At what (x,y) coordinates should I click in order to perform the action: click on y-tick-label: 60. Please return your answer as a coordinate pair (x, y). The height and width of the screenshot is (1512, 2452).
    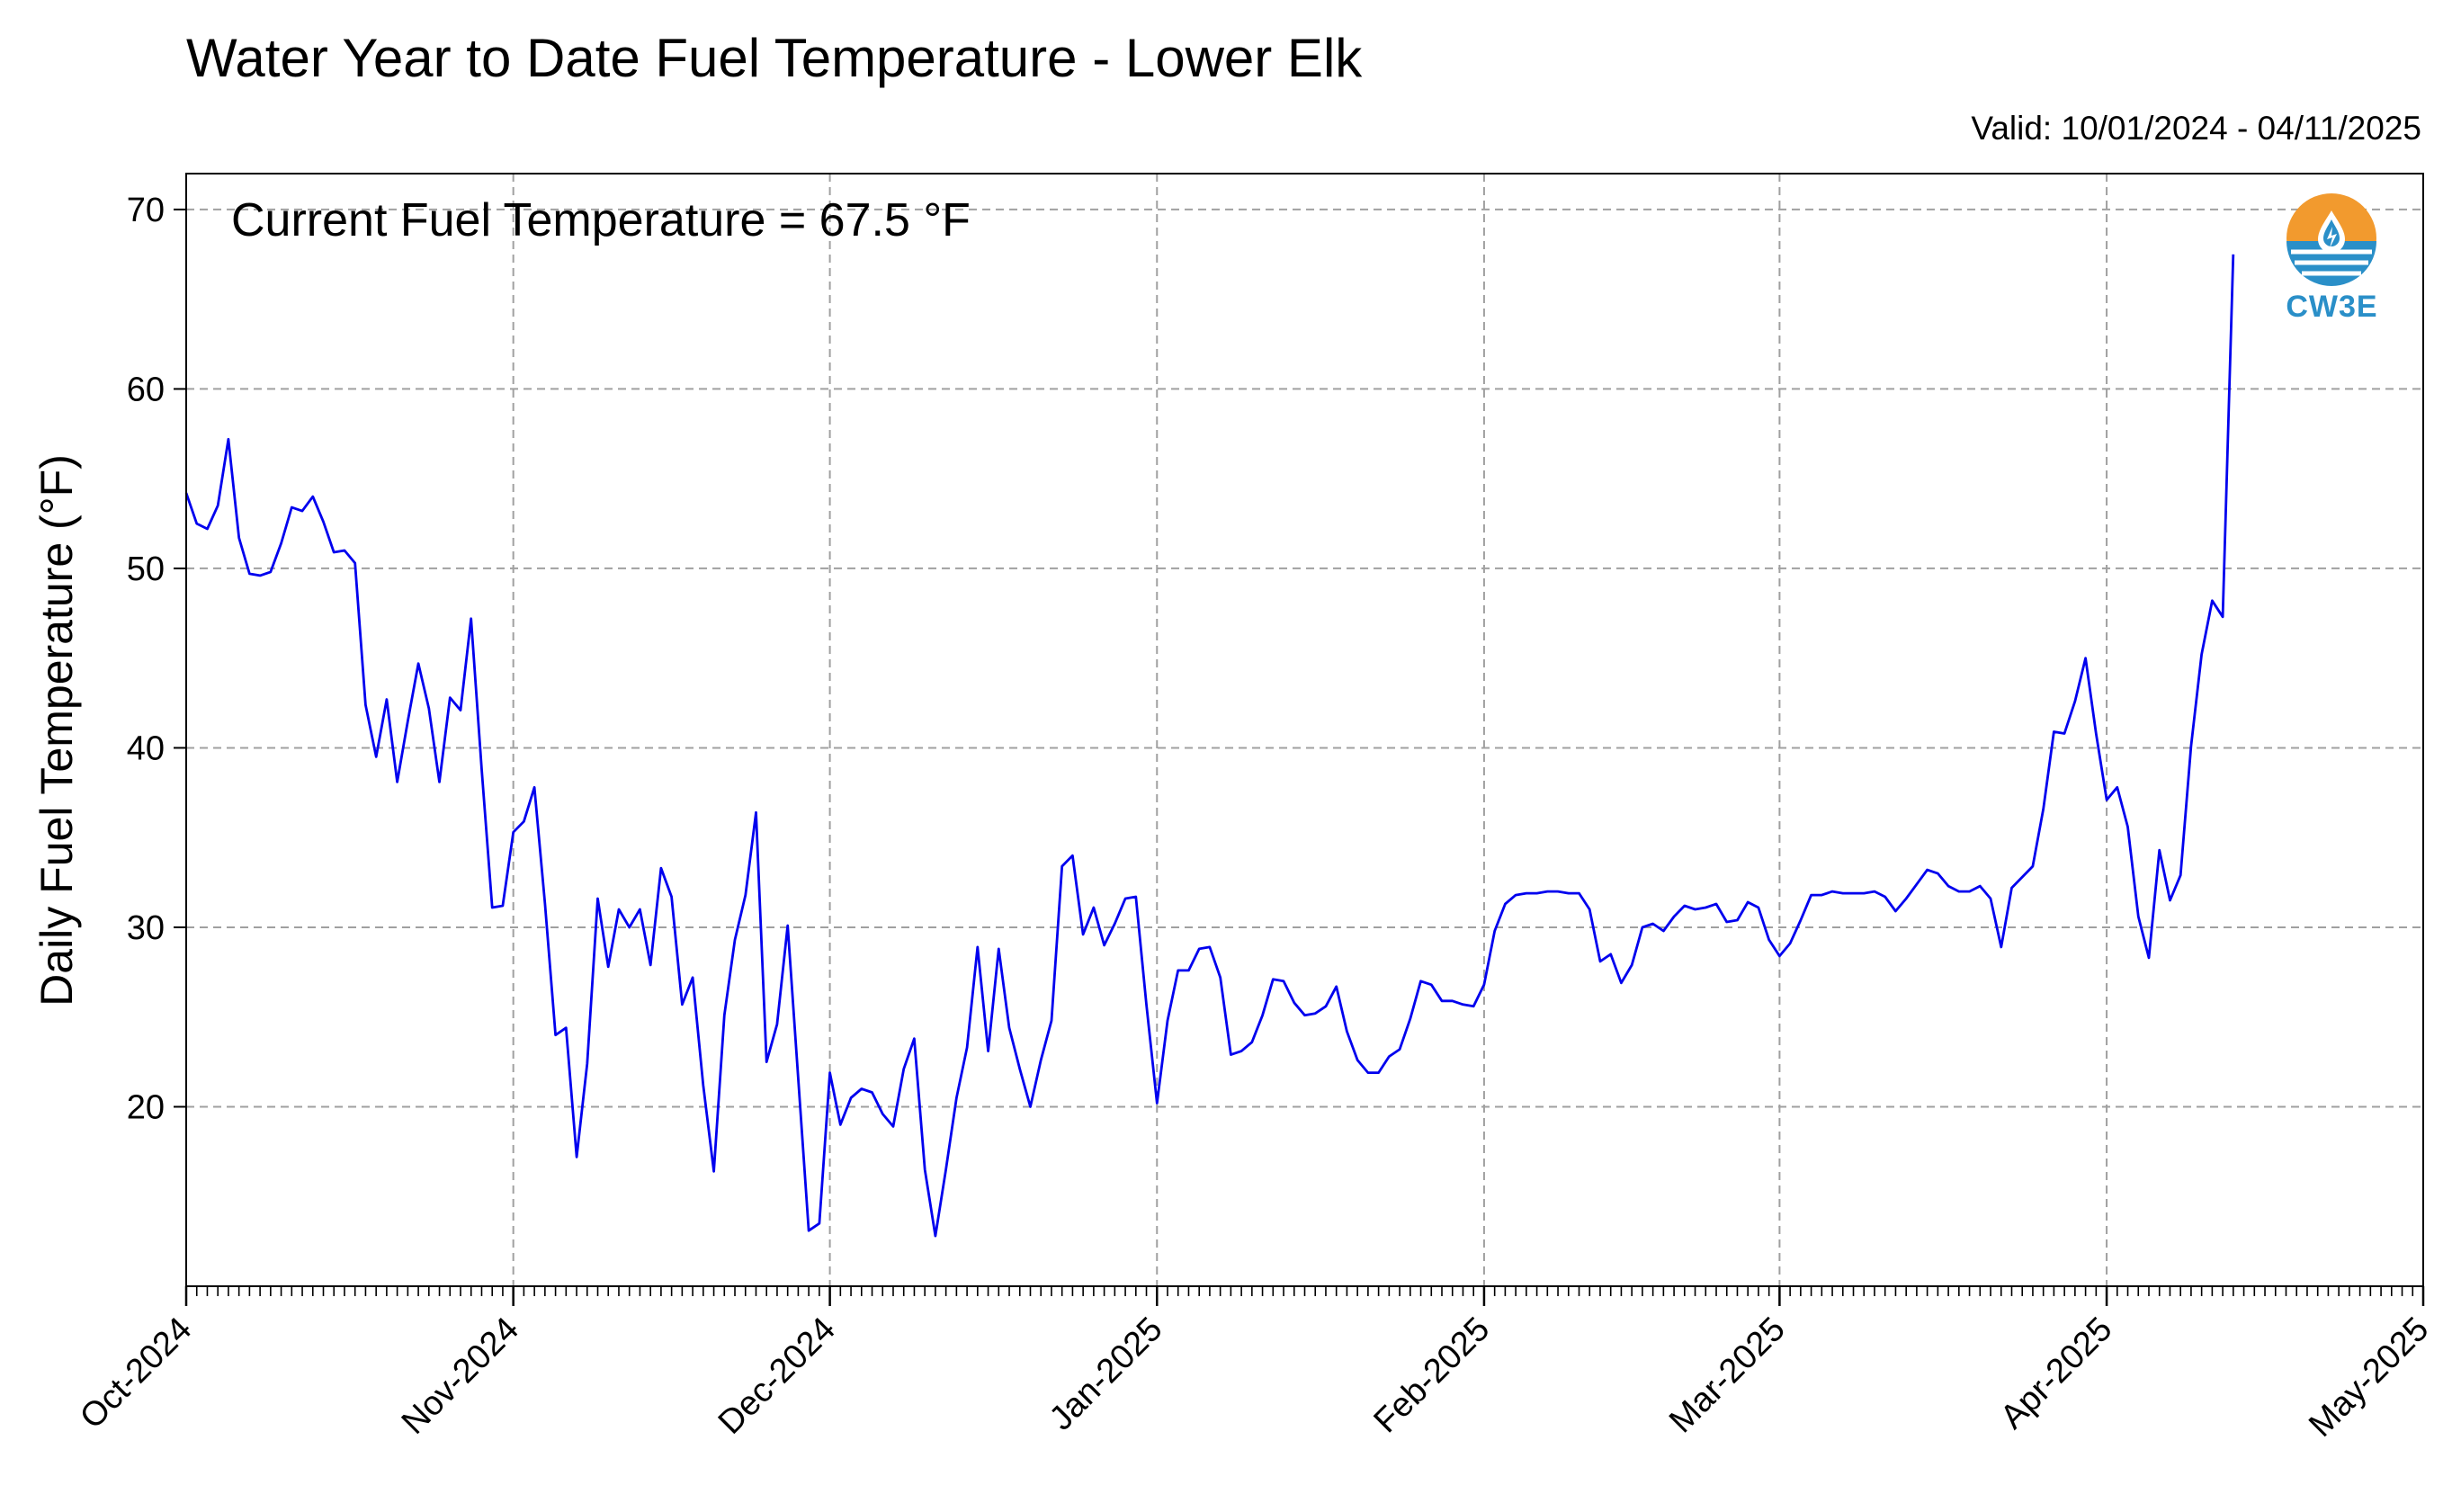
    Looking at the image, I should click on (146, 389).